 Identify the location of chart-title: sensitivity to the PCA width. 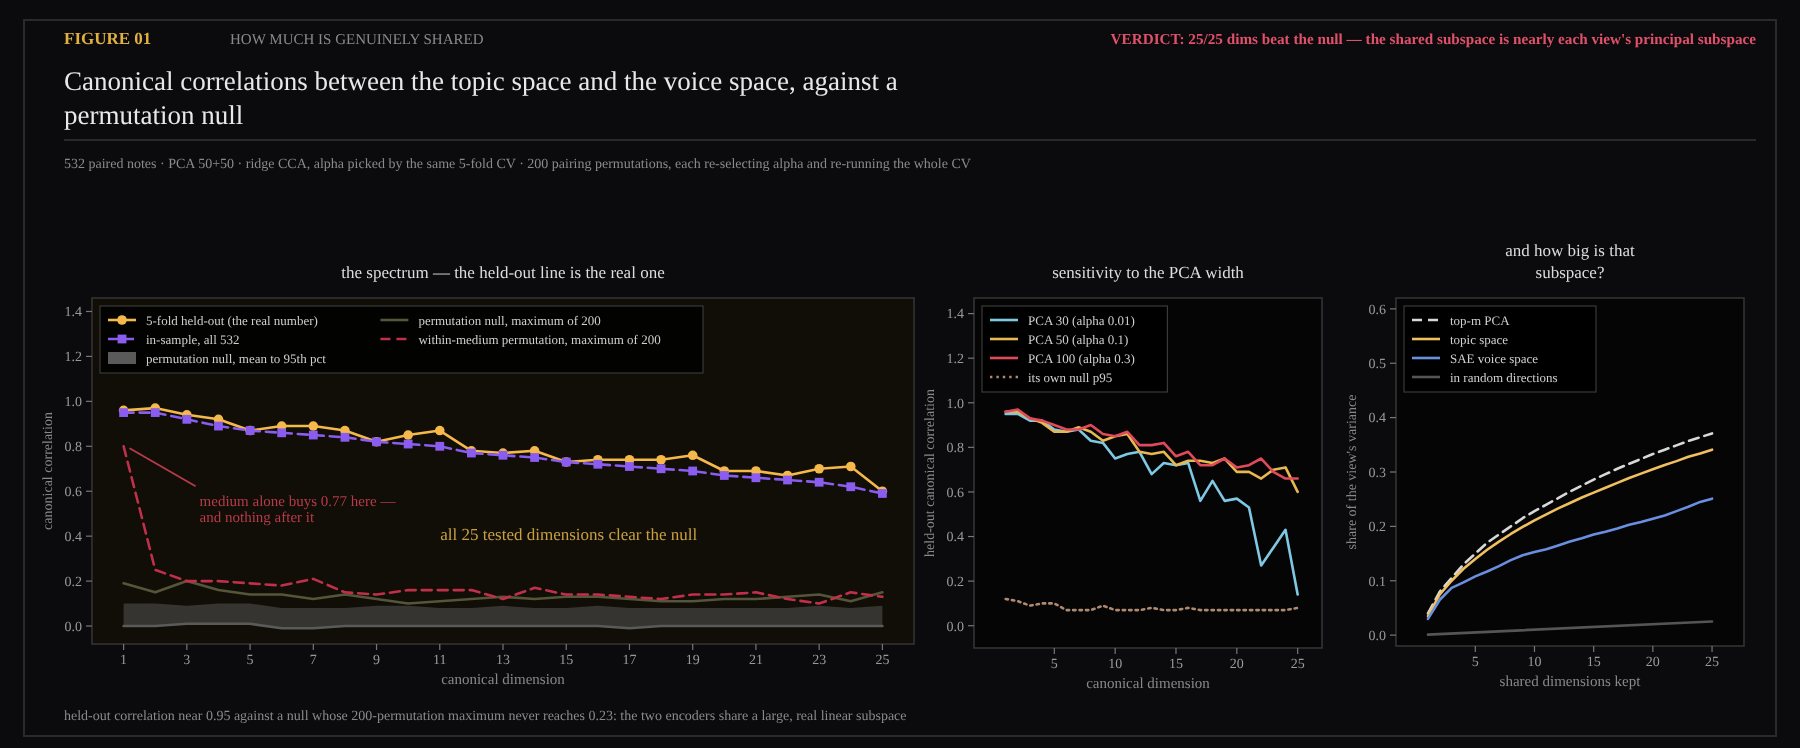
(1149, 272).